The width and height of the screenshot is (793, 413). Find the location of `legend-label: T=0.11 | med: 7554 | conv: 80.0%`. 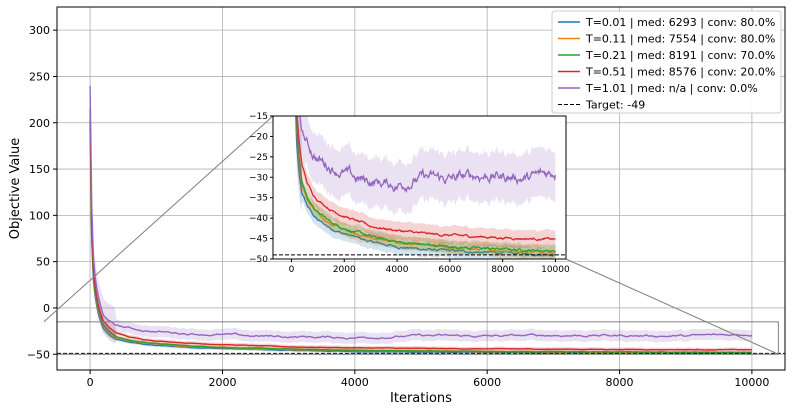

legend-label: T=0.11 | med: 7554 | conv: 80.0% is located at coordinates (680, 39).